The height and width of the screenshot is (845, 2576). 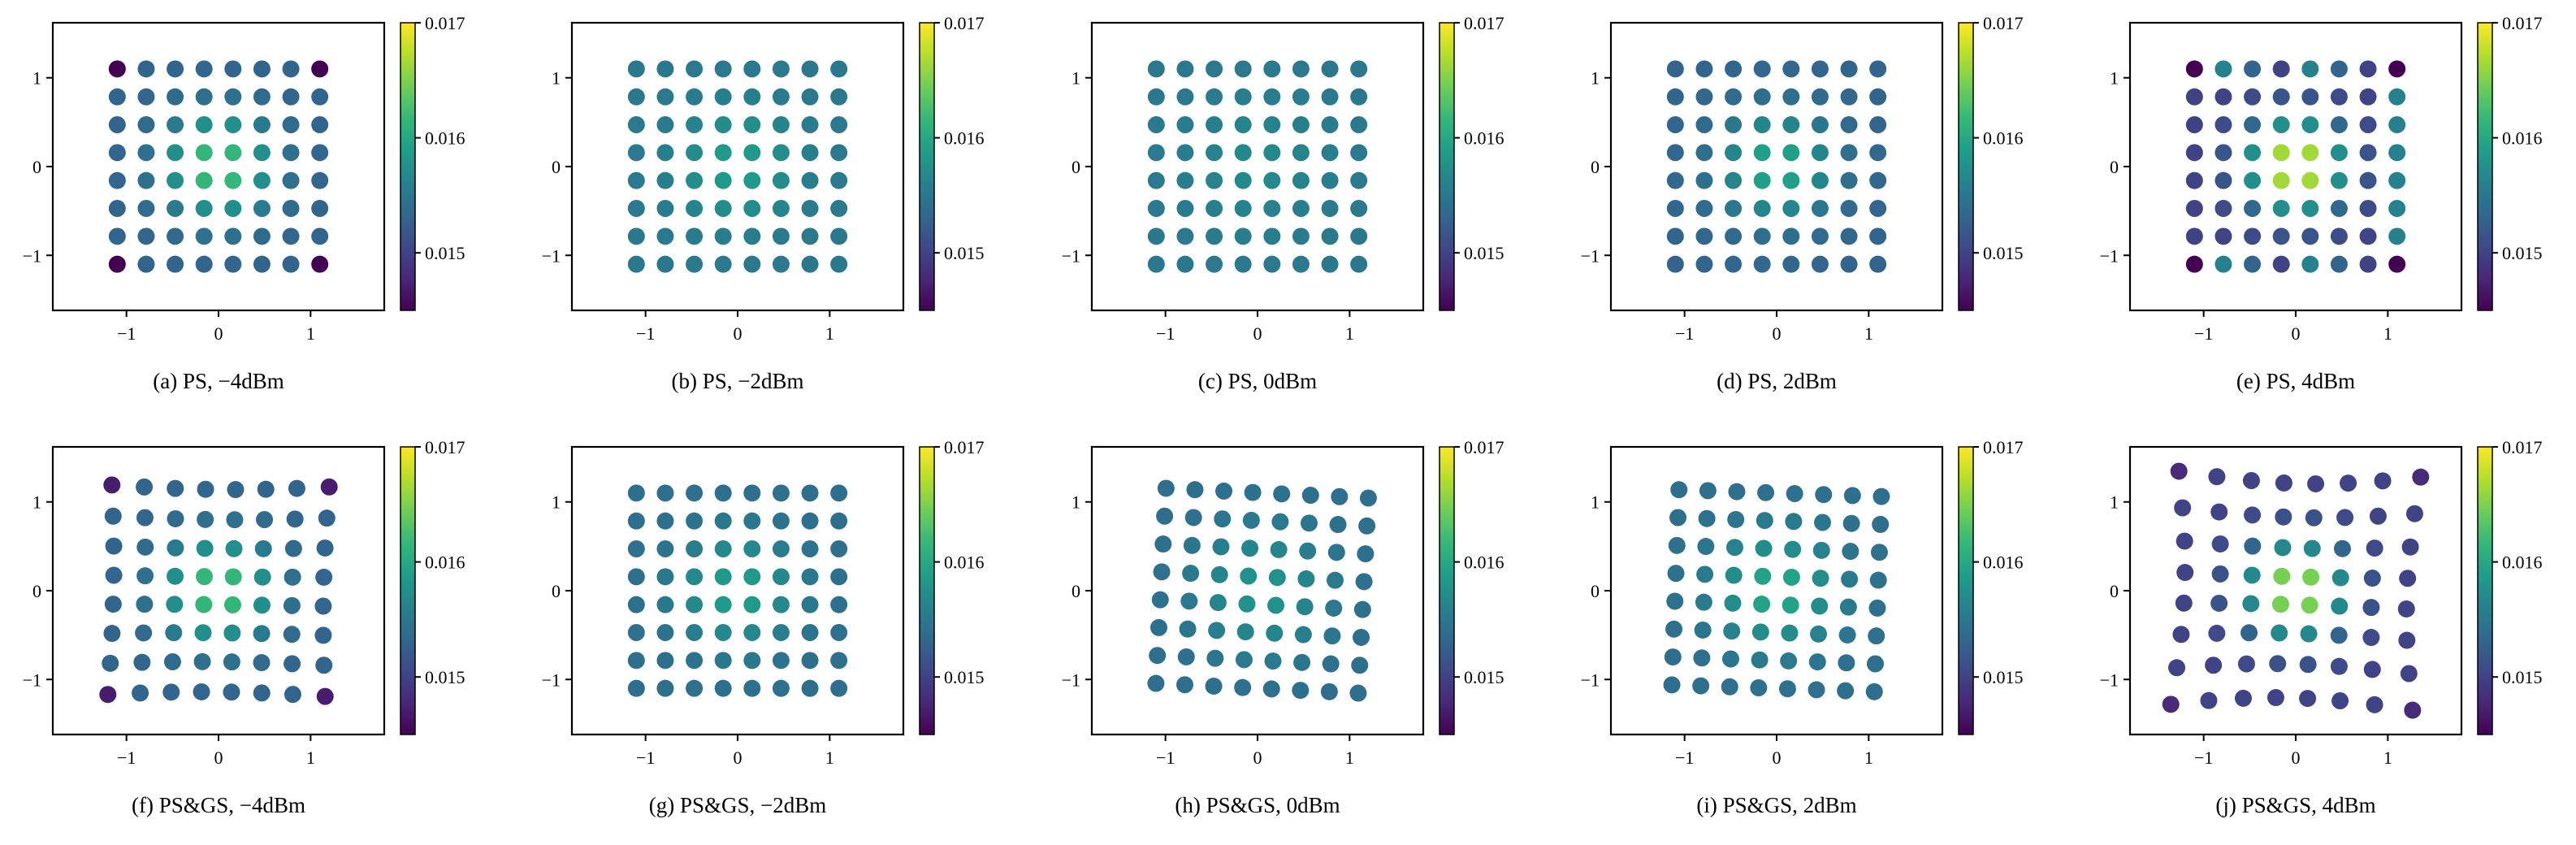 What do you see at coordinates (2321, 203) in the screenshot?
I see `panel-e: −1 0 1 −1 0 1 0.015 0.016 0.017 (e) PS, 4dBm` at bounding box center [2321, 203].